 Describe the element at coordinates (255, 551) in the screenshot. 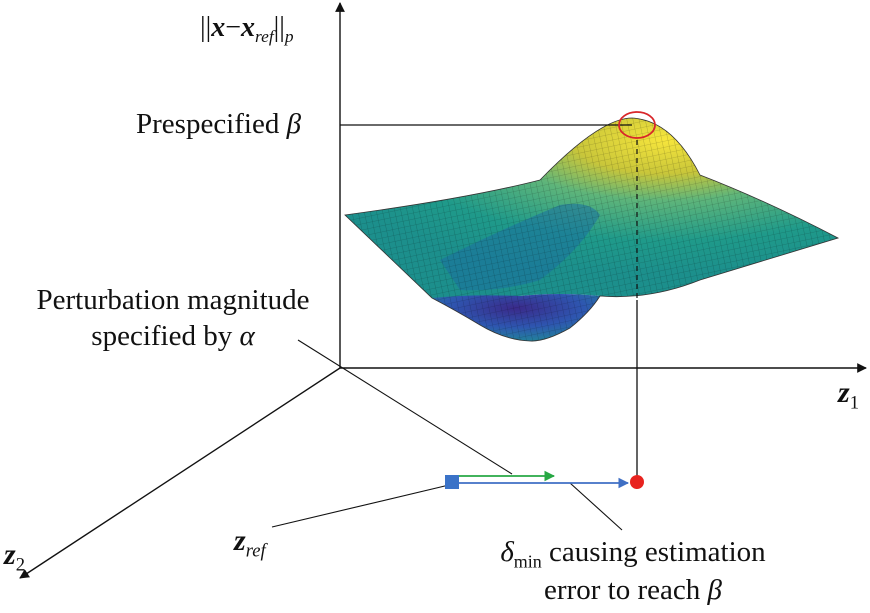

I see `zref-subscript: ref` at that location.